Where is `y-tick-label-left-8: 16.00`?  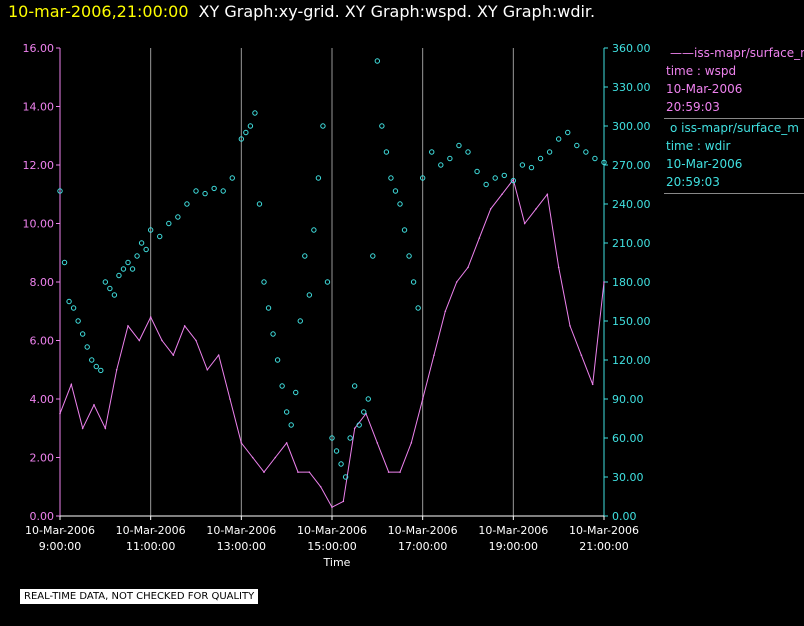 y-tick-label-left-8: 16.00 is located at coordinates (39, 48).